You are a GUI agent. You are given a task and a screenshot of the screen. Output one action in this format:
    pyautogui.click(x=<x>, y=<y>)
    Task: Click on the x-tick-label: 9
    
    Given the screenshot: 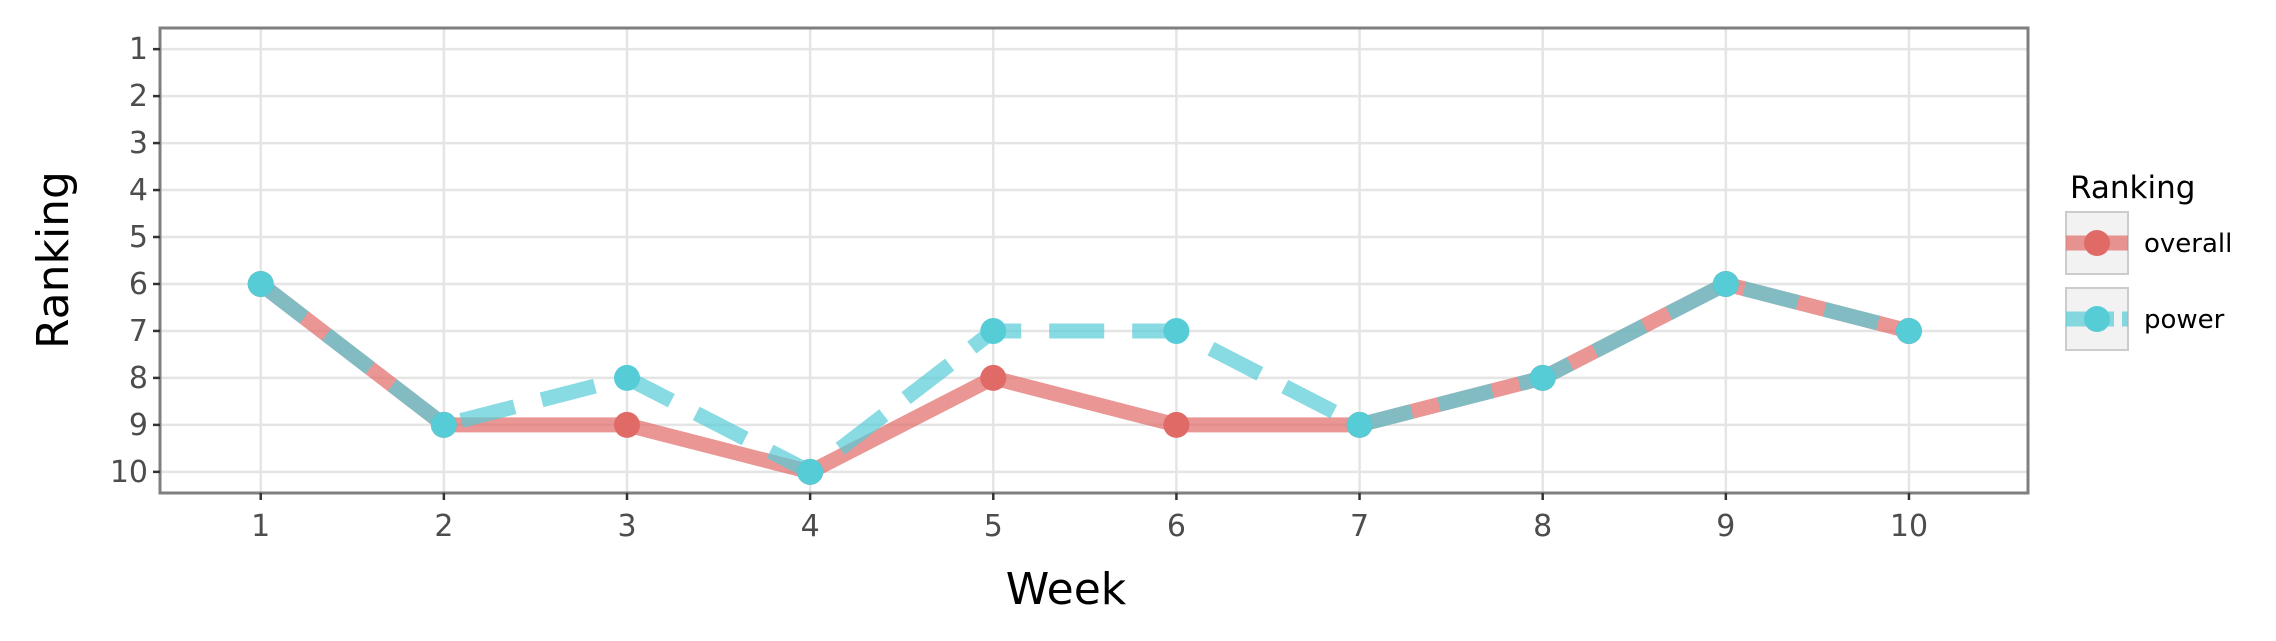 What is the action you would take?
    pyautogui.click(x=1725, y=526)
    